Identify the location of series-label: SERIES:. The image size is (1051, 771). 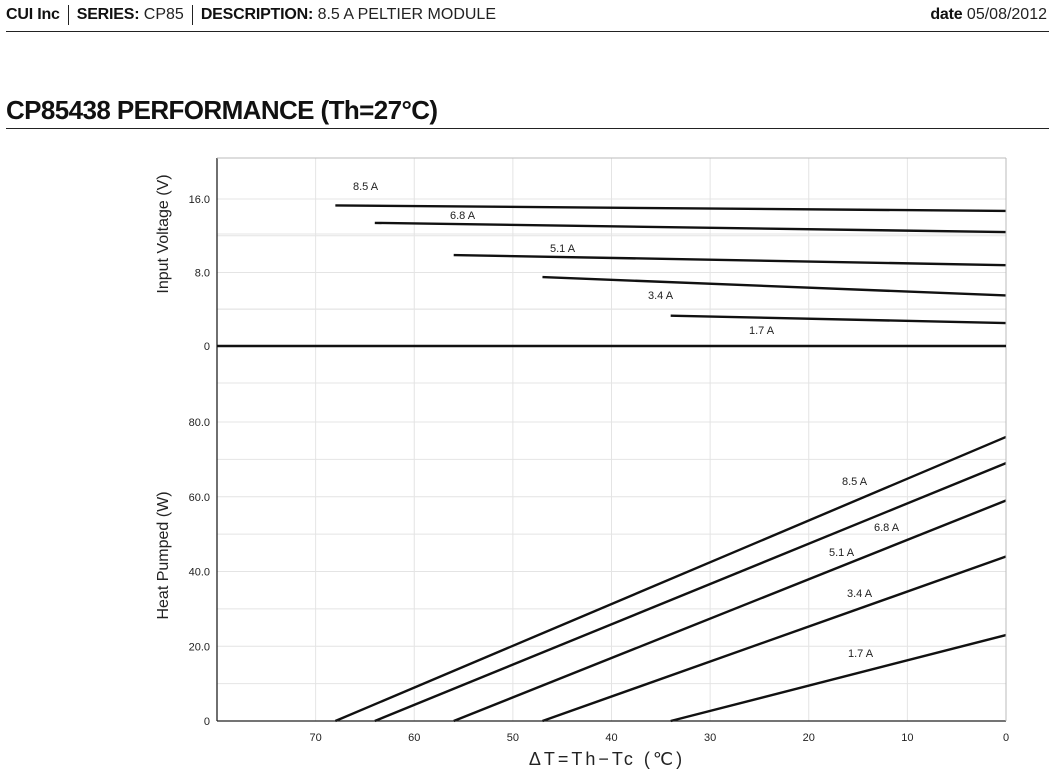
(108, 14).